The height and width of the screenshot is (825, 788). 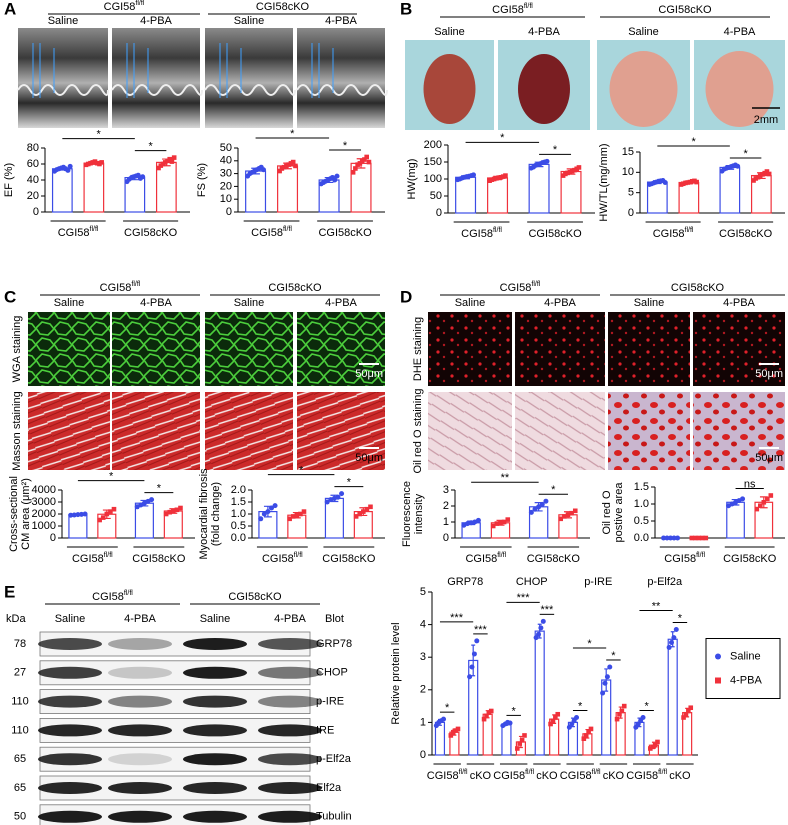 I want to click on blot-name: GRP78, so click(x=334, y=644).